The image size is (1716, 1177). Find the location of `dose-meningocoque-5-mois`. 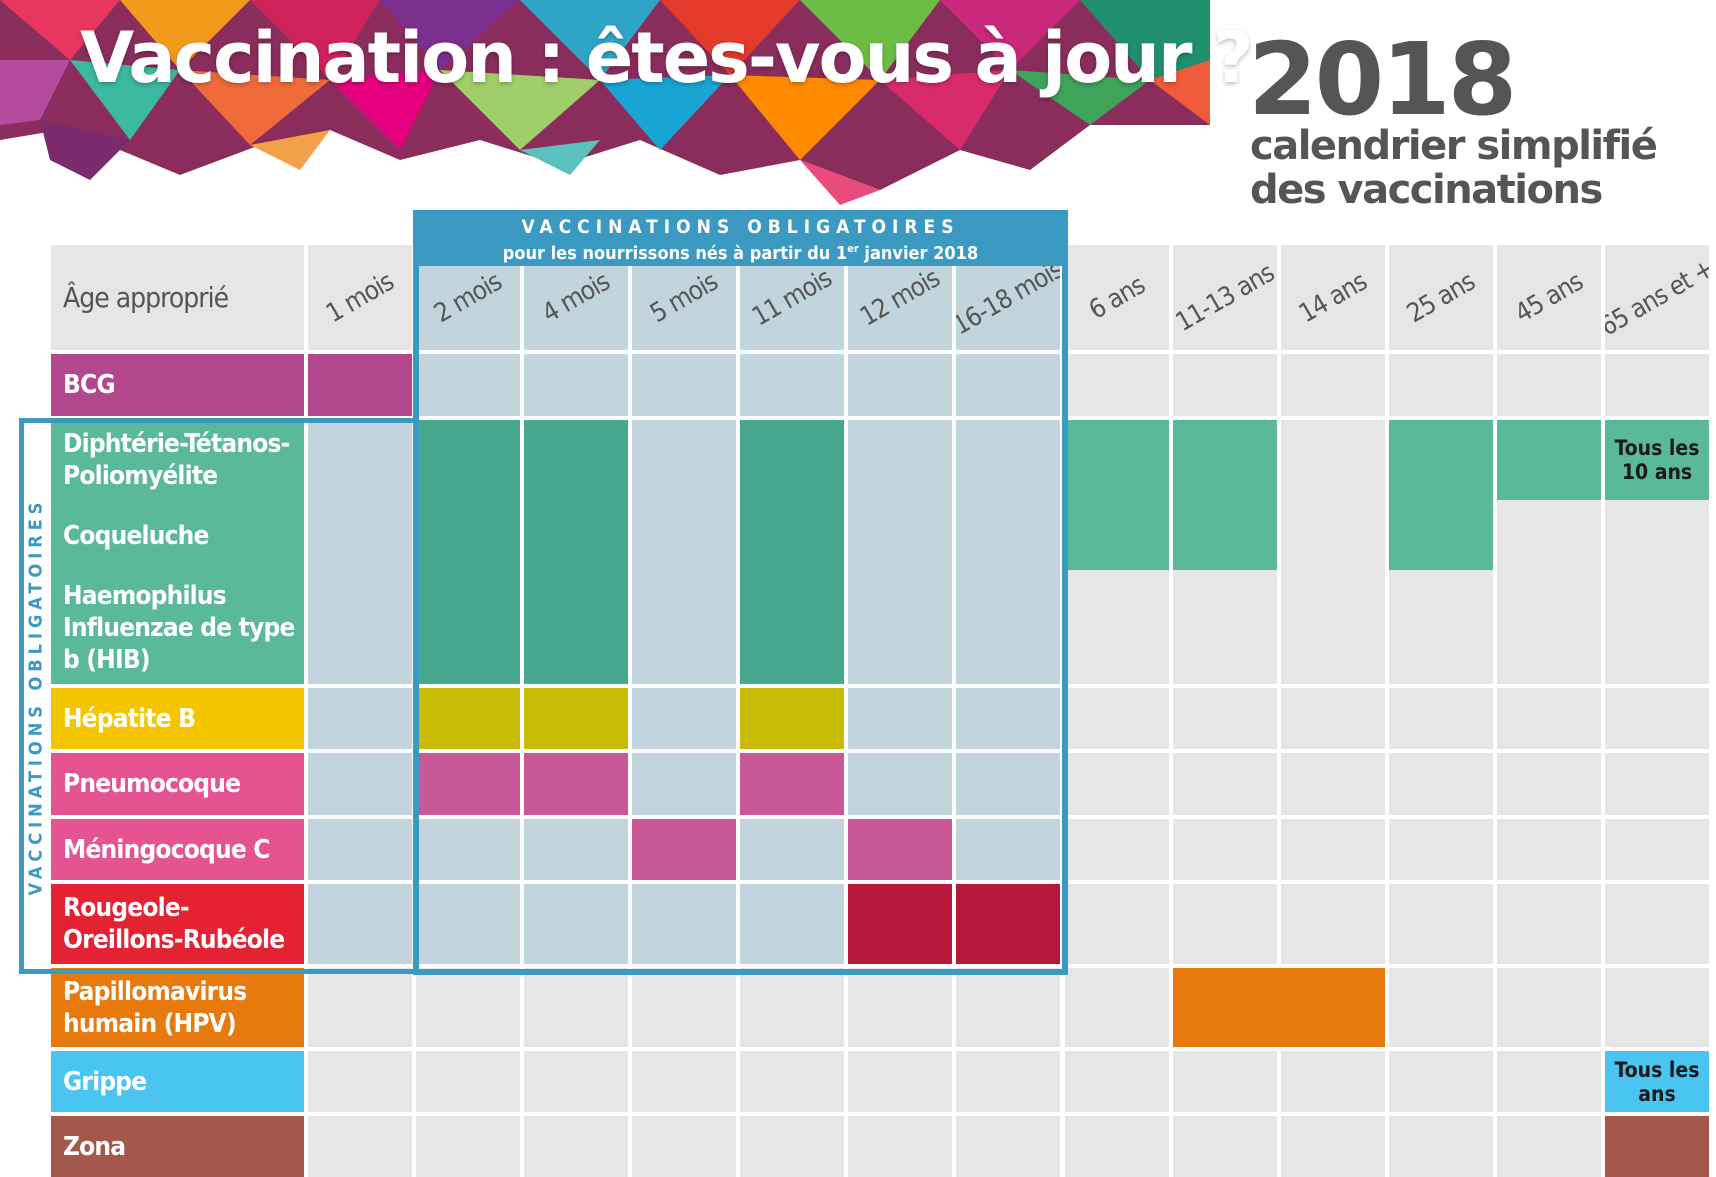

dose-meningocoque-5-mois is located at coordinates (684, 849).